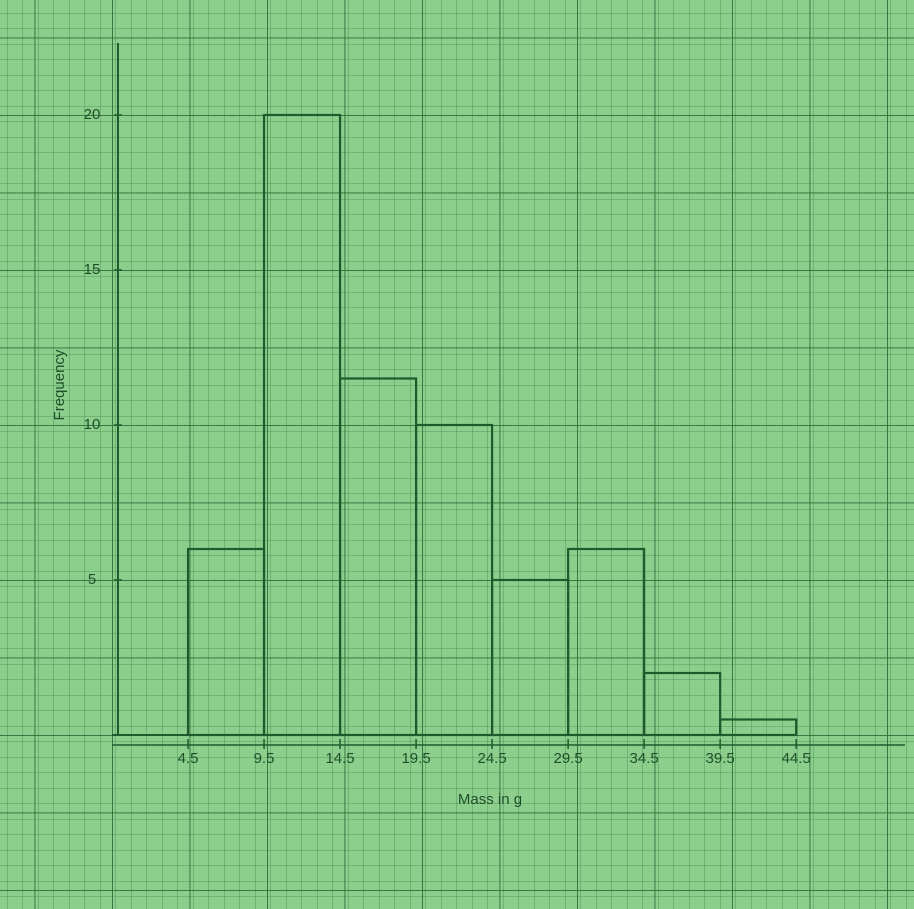 This screenshot has height=909, width=914. I want to click on x-tick-label: 4.5, so click(188, 758).